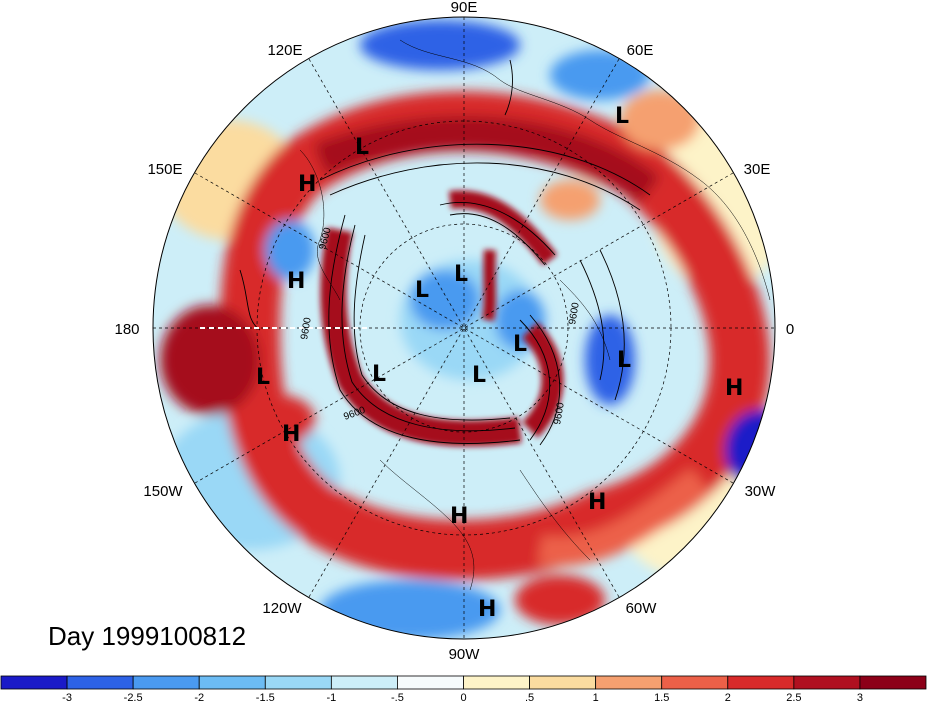 This screenshot has width=928, height=702. I want to click on colorbar: -3 -2.5 -2 -1.5 -1 -.5 0 .5 1 1.5 2 2.5 3, so click(463, 688).